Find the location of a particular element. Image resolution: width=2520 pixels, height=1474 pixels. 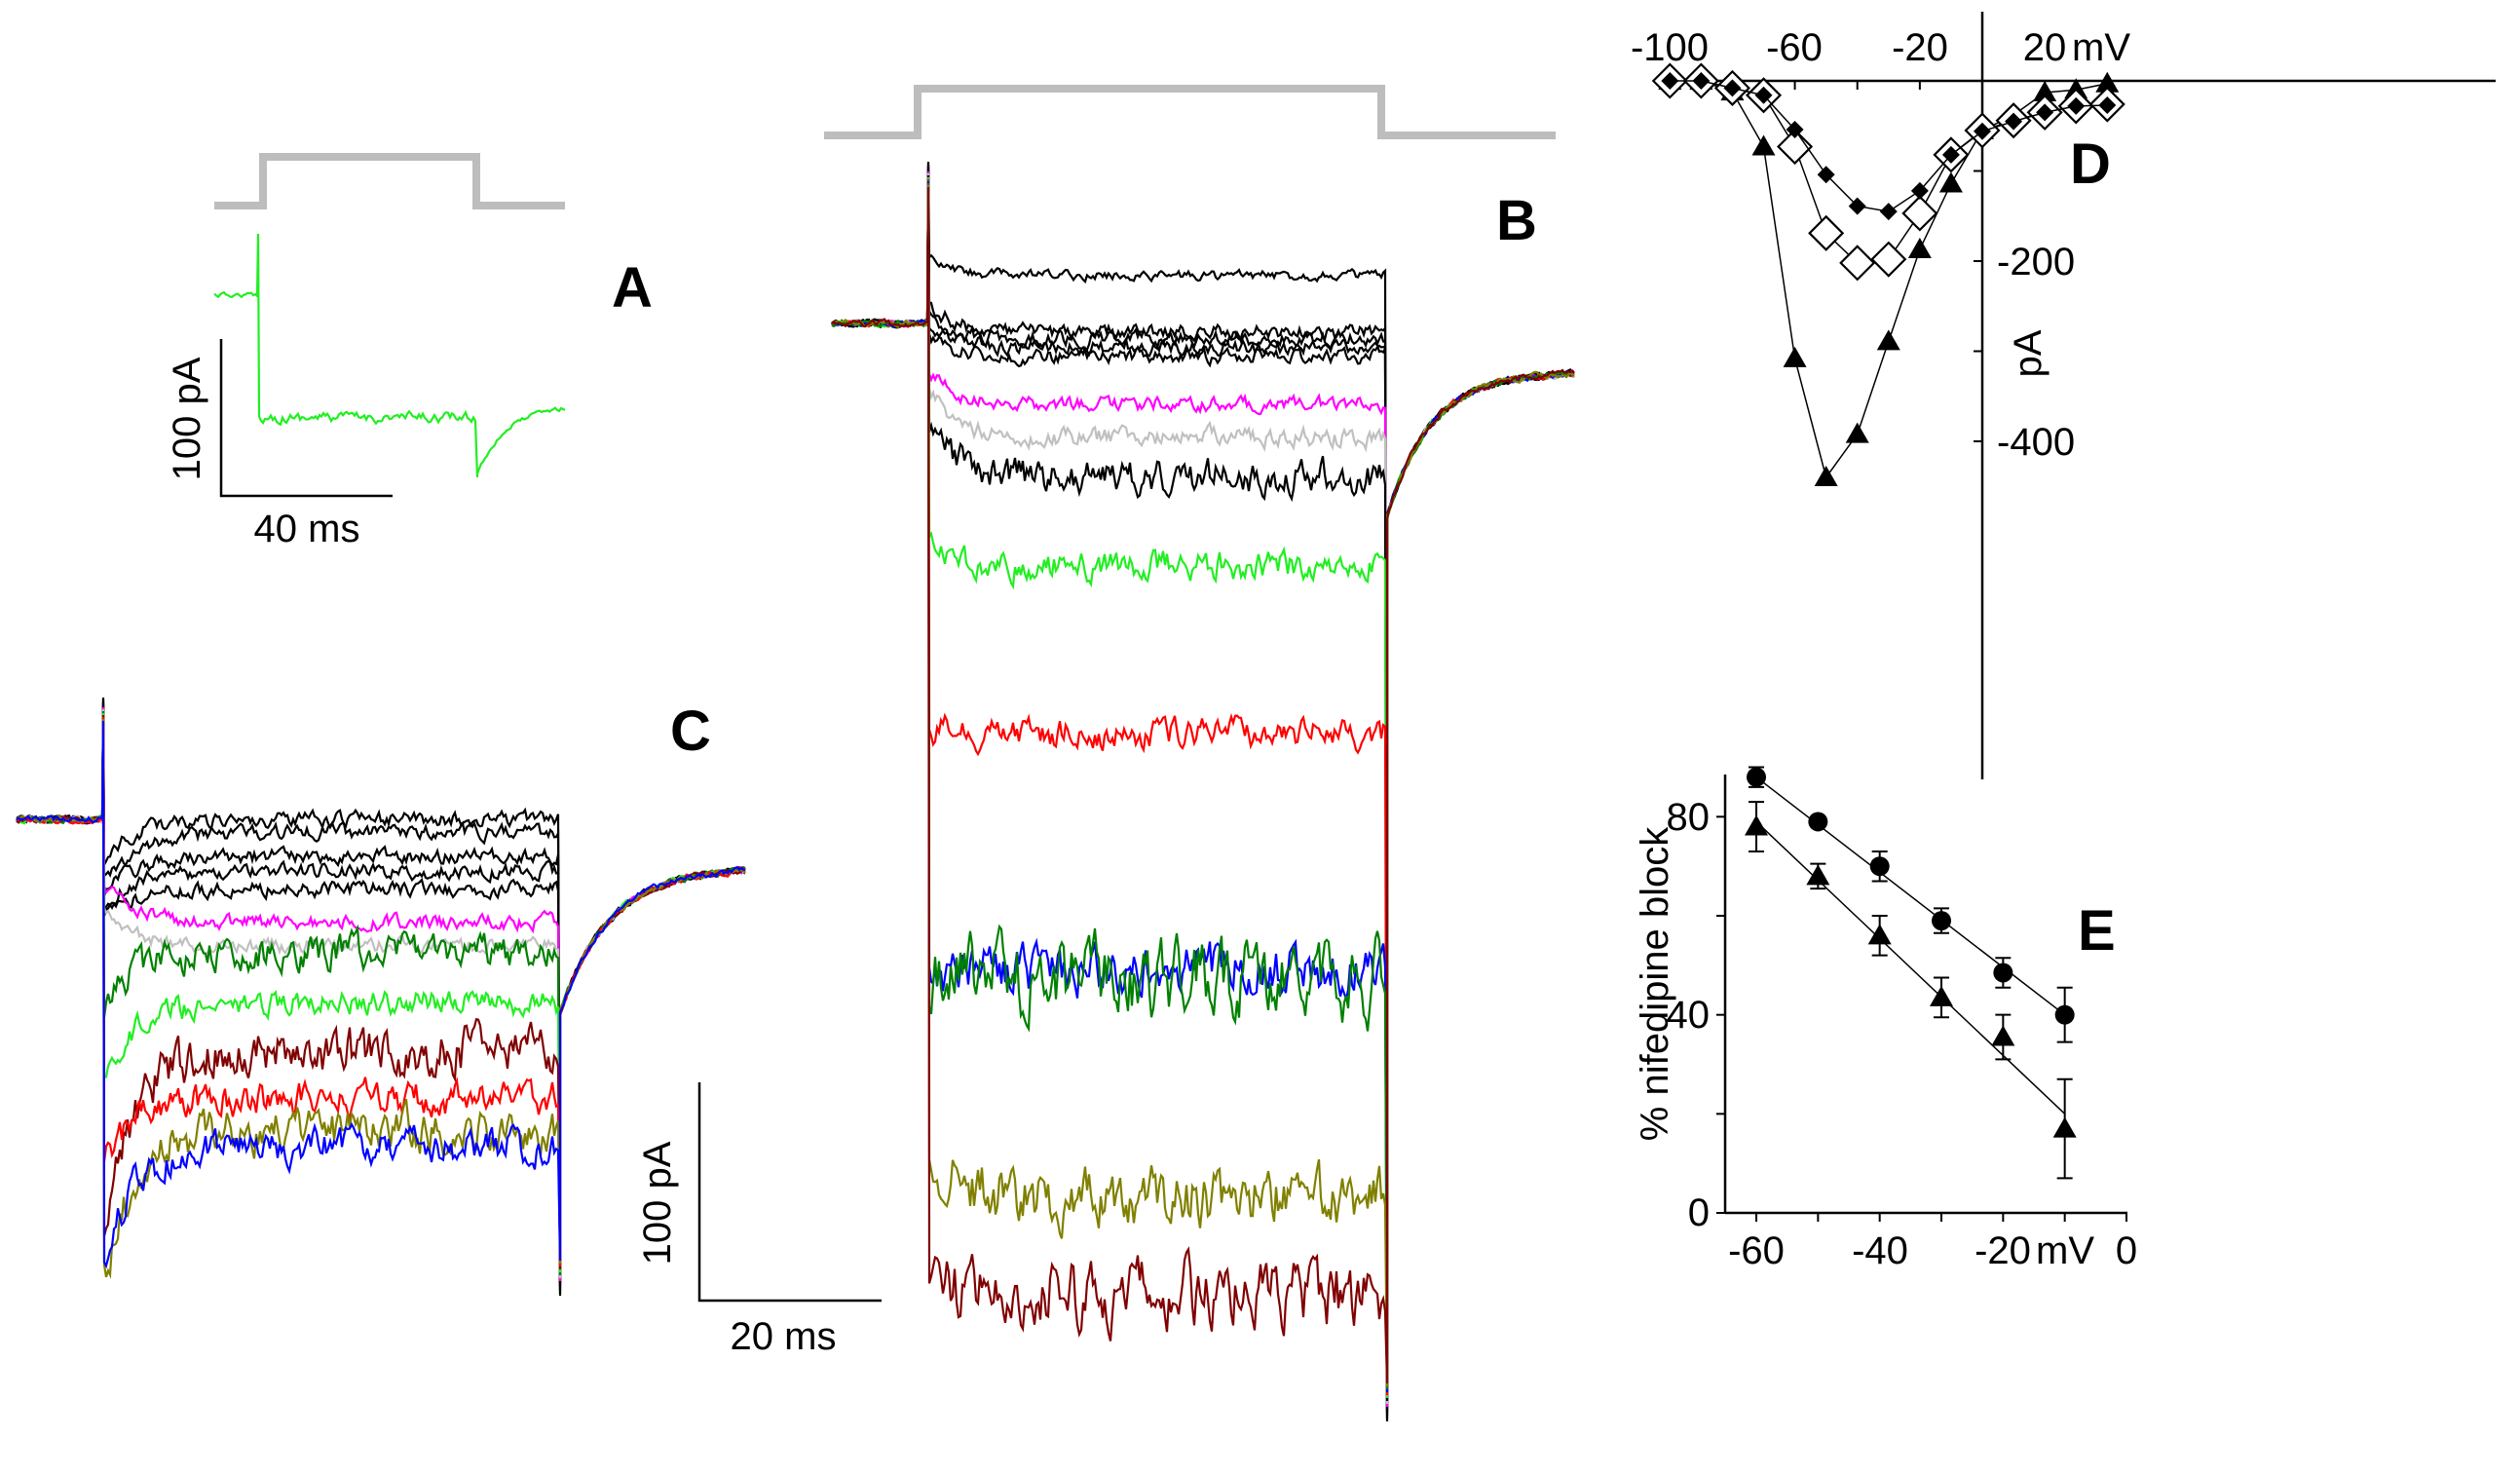

panel-a: 100 pA 40 ms A is located at coordinates (409, 351).